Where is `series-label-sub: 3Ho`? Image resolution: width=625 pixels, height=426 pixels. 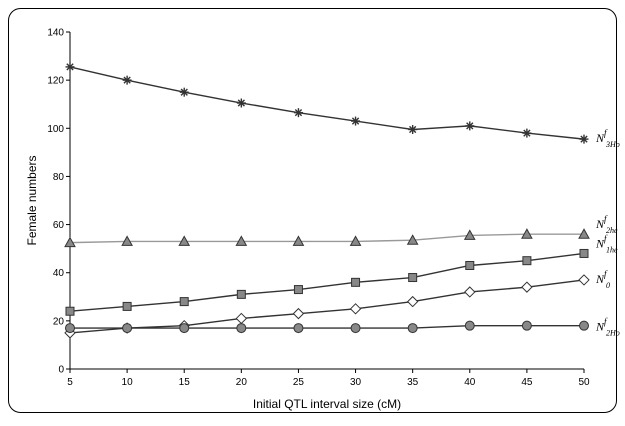 series-label-sub: 3Ho is located at coordinates (612, 144).